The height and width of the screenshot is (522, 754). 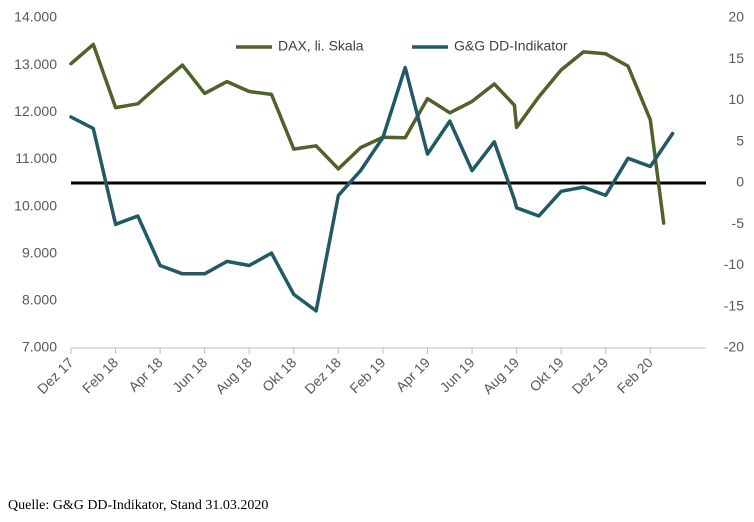 I want to click on y-right-tick-label: 0, so click(x=740, y=182).